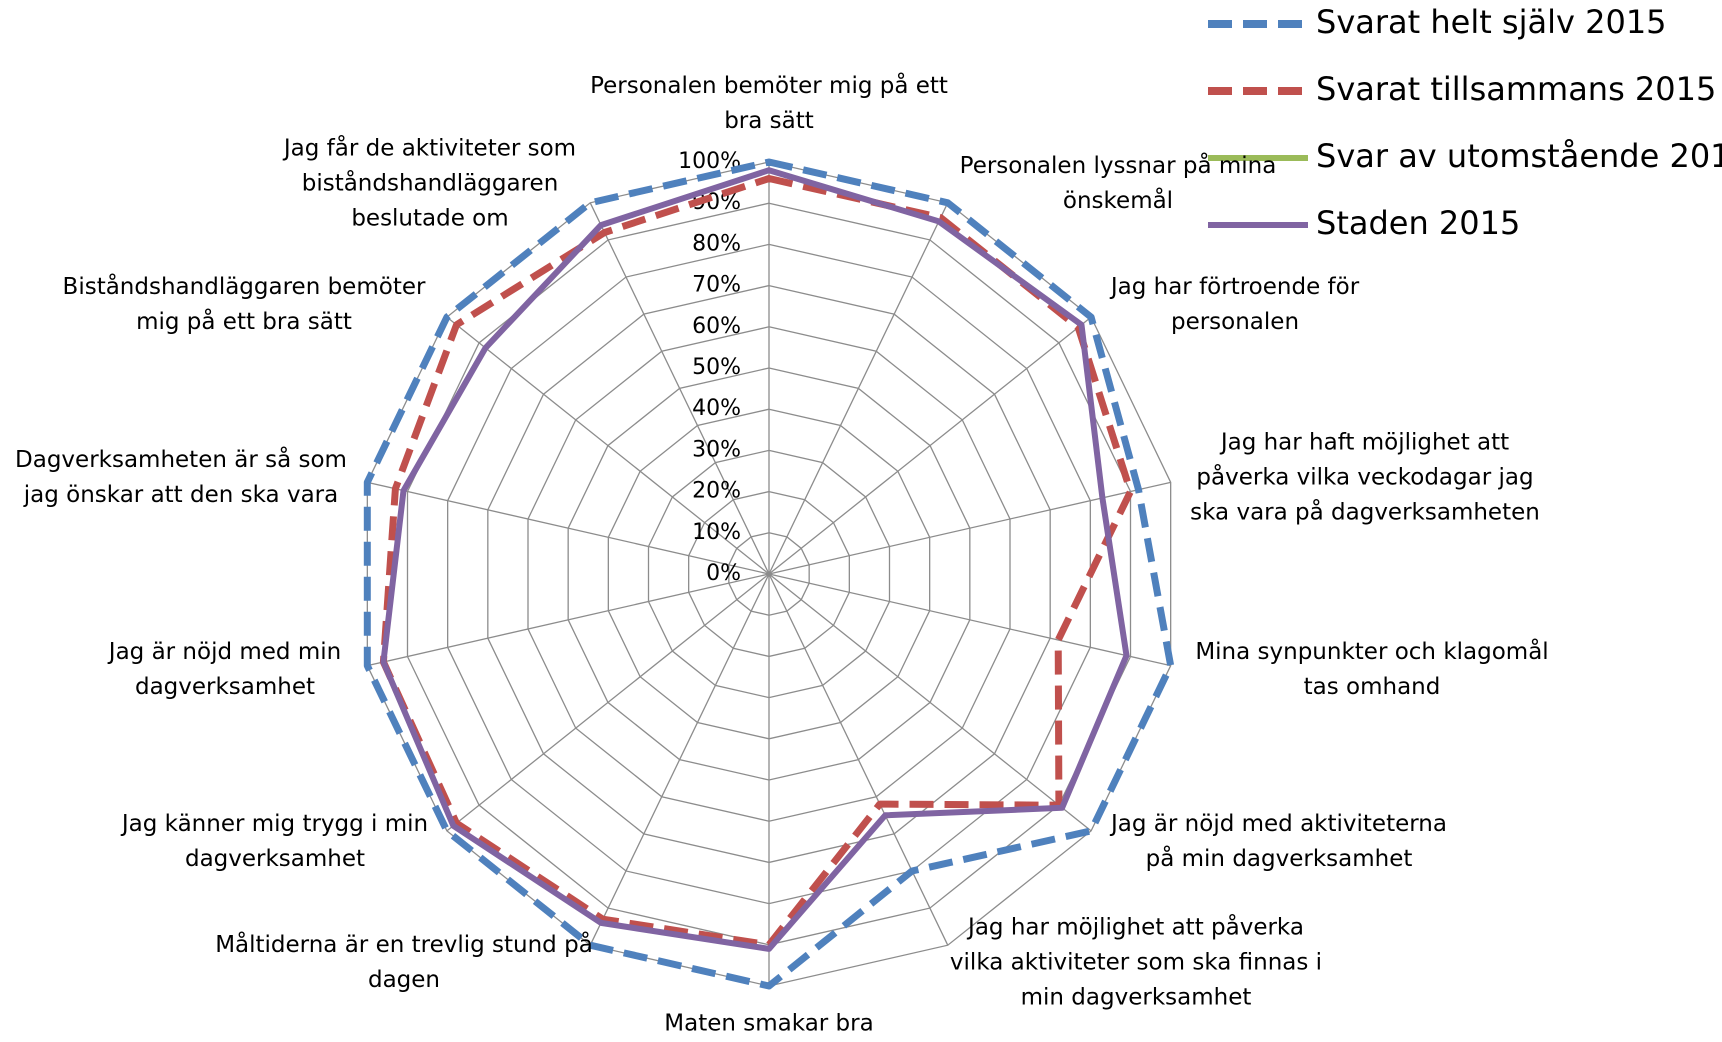 The width and height of the screenshot is (1722, 1042). What do you see at coordinates (1235, 304) in the screenshot?
I see `category-label: Jag har förtroende för personalen` at bounding box center [1235, 304].